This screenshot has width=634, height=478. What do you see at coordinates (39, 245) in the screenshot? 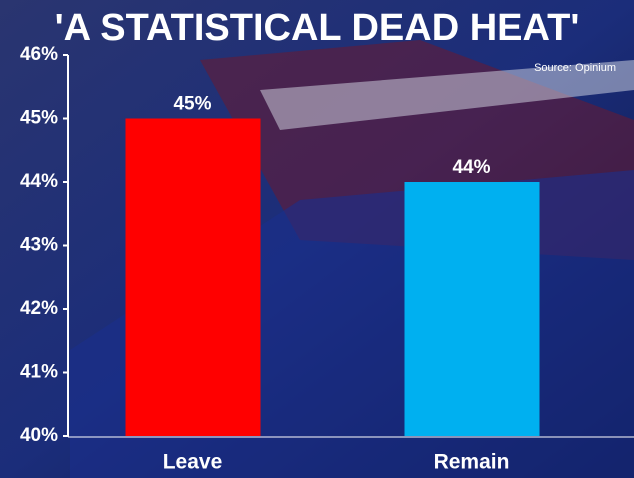
I see `y-tick-label: 43%` at bounding box center [39, 245].